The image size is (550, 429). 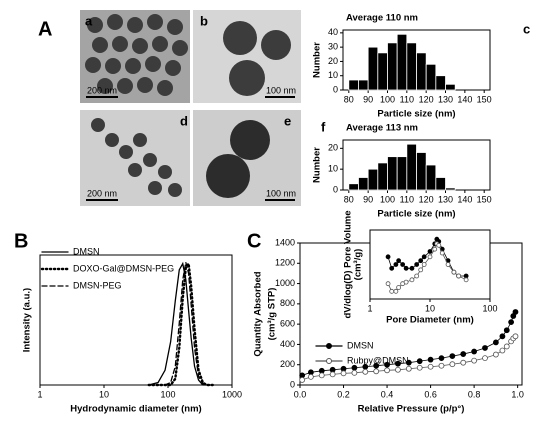 I want to click on x-tick-label: 130, so click(x=445, y=199).